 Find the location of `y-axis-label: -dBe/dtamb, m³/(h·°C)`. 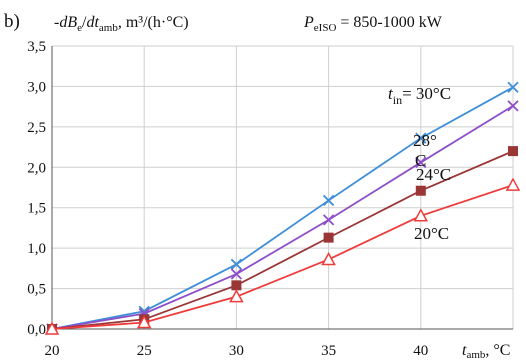

y-axis-label: -dBe/dtamb, m³/(h·°C) is located at coordinates (121, 24).